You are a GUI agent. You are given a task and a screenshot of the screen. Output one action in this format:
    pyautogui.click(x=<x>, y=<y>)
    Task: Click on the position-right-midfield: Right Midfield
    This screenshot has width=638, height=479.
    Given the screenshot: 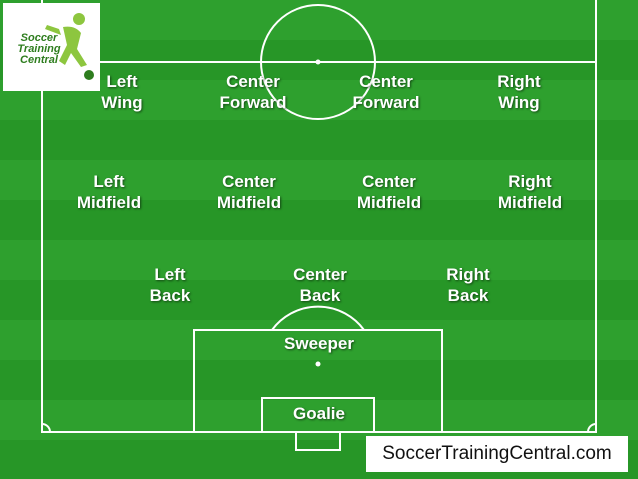 What is the action you would take?
    pyautogui.click(x=530, y=192)
    